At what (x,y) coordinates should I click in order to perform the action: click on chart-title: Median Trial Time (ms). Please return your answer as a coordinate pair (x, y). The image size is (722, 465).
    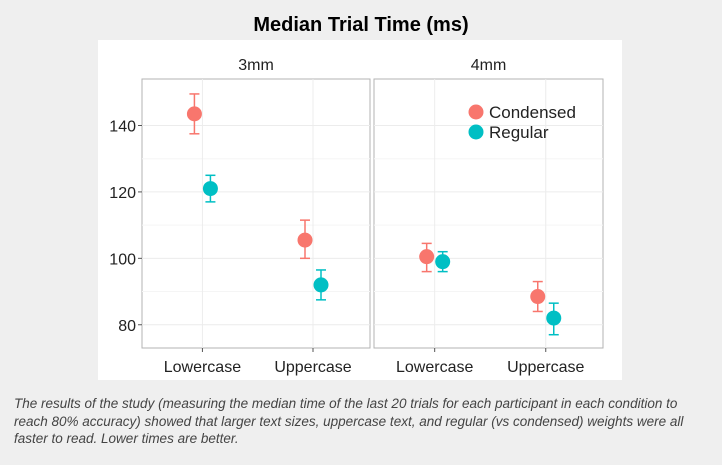
    Looking at the image, I should click on (361, 25).